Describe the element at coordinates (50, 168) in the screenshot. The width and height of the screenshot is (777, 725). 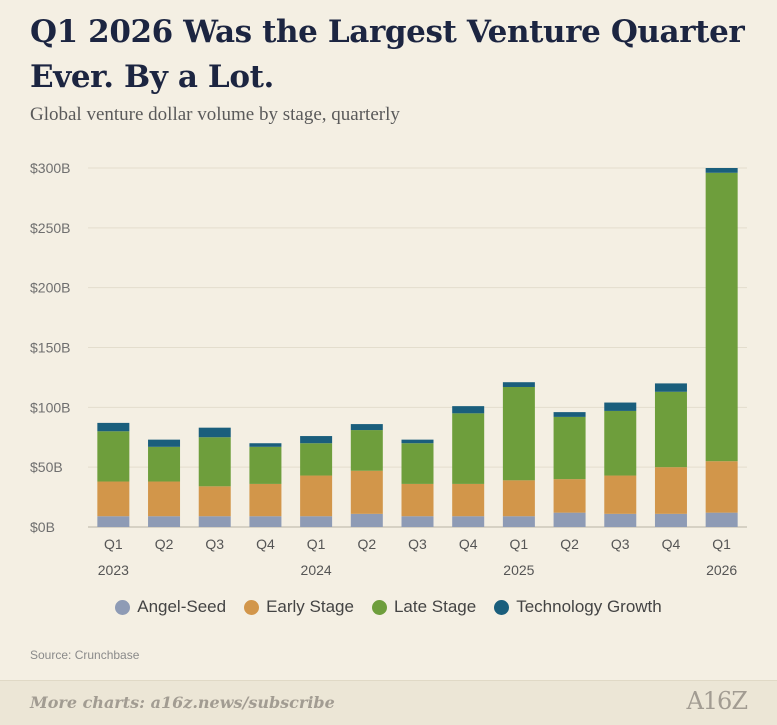
I see `y-tick-label: $300B` at that location.